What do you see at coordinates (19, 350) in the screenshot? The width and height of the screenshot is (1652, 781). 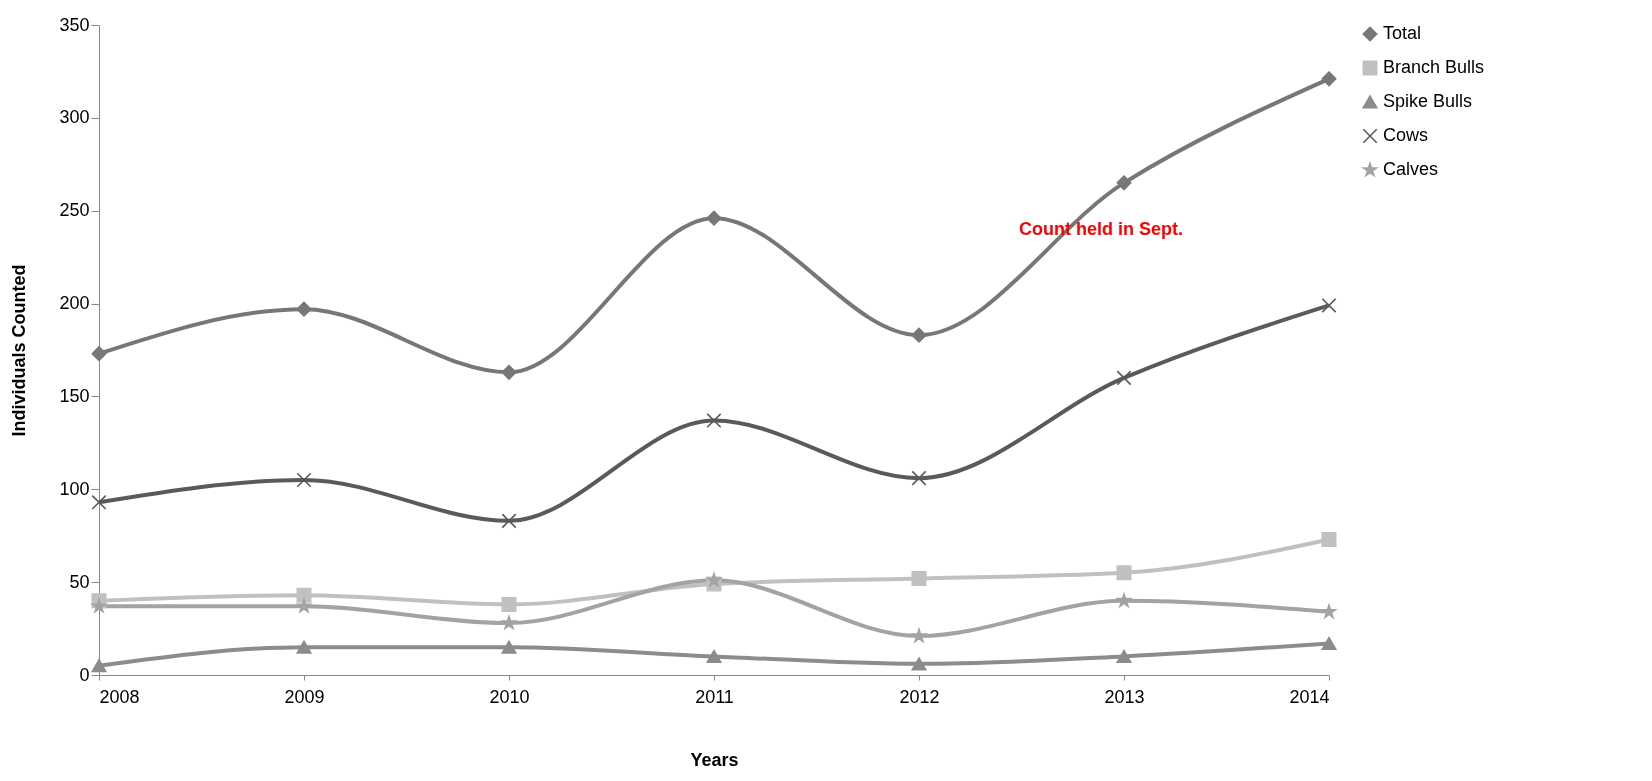 I see `y-axis-title: Individuals Counted` at bounding box center [19, 350].